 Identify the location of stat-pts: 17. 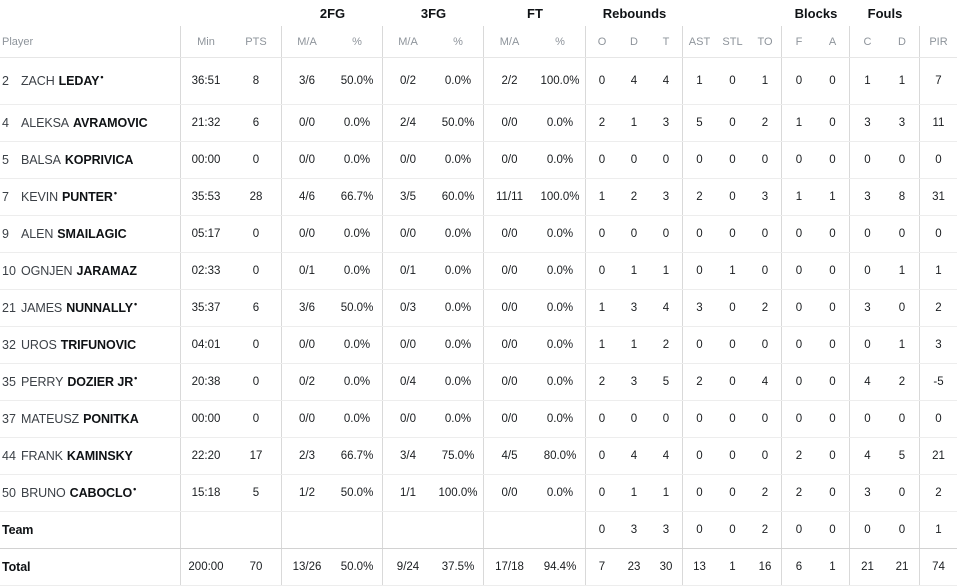
(256, 456).